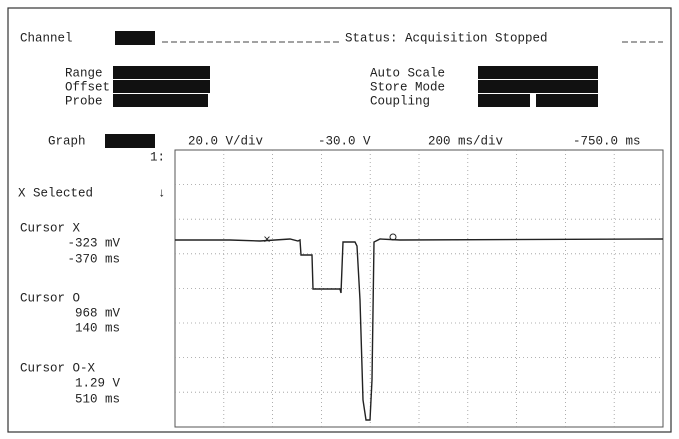  I want to click on cursor-label: Cursor O, so click(50, 298).